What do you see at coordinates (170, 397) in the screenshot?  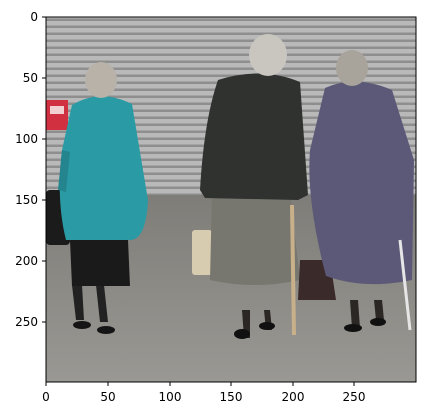 I see `x-tick-label: 100` at bounding box center [170, 397].